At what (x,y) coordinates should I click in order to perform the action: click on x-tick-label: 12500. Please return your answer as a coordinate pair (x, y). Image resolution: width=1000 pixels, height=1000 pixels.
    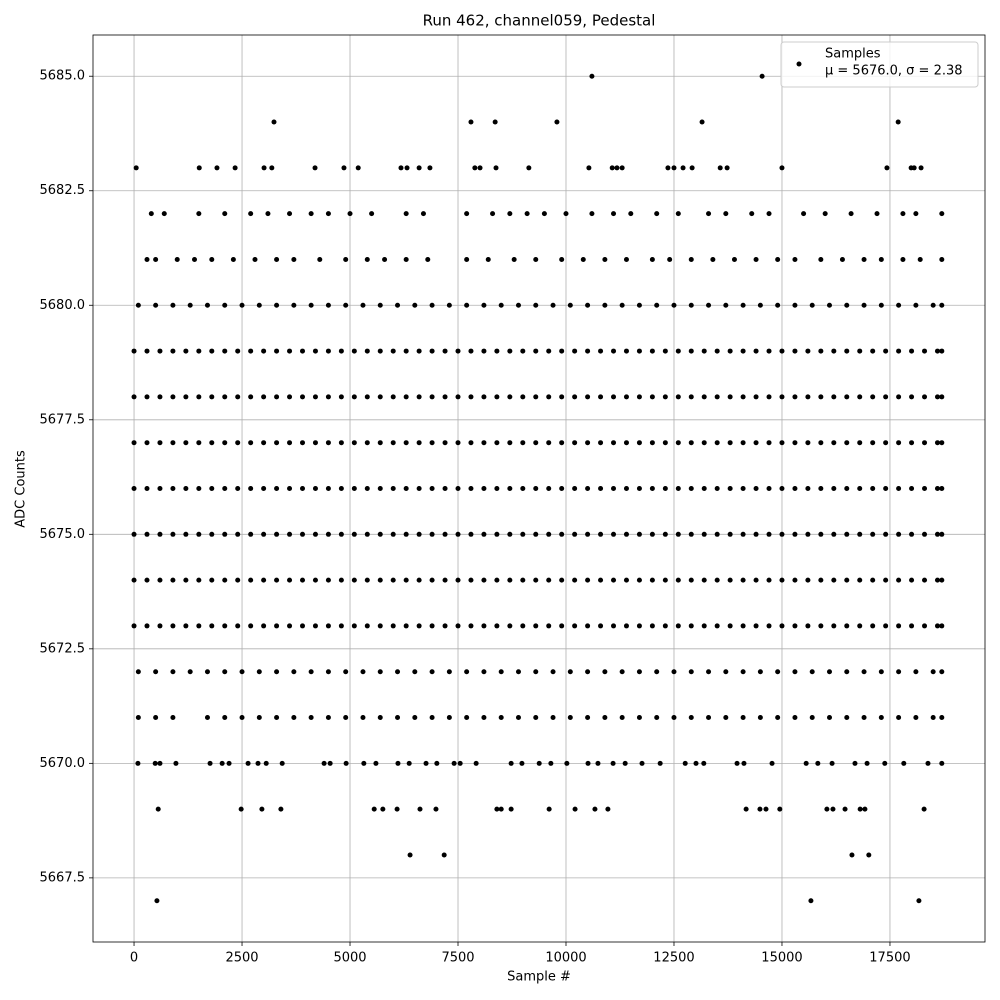
    Looking at the image, I should click on (673, 958).